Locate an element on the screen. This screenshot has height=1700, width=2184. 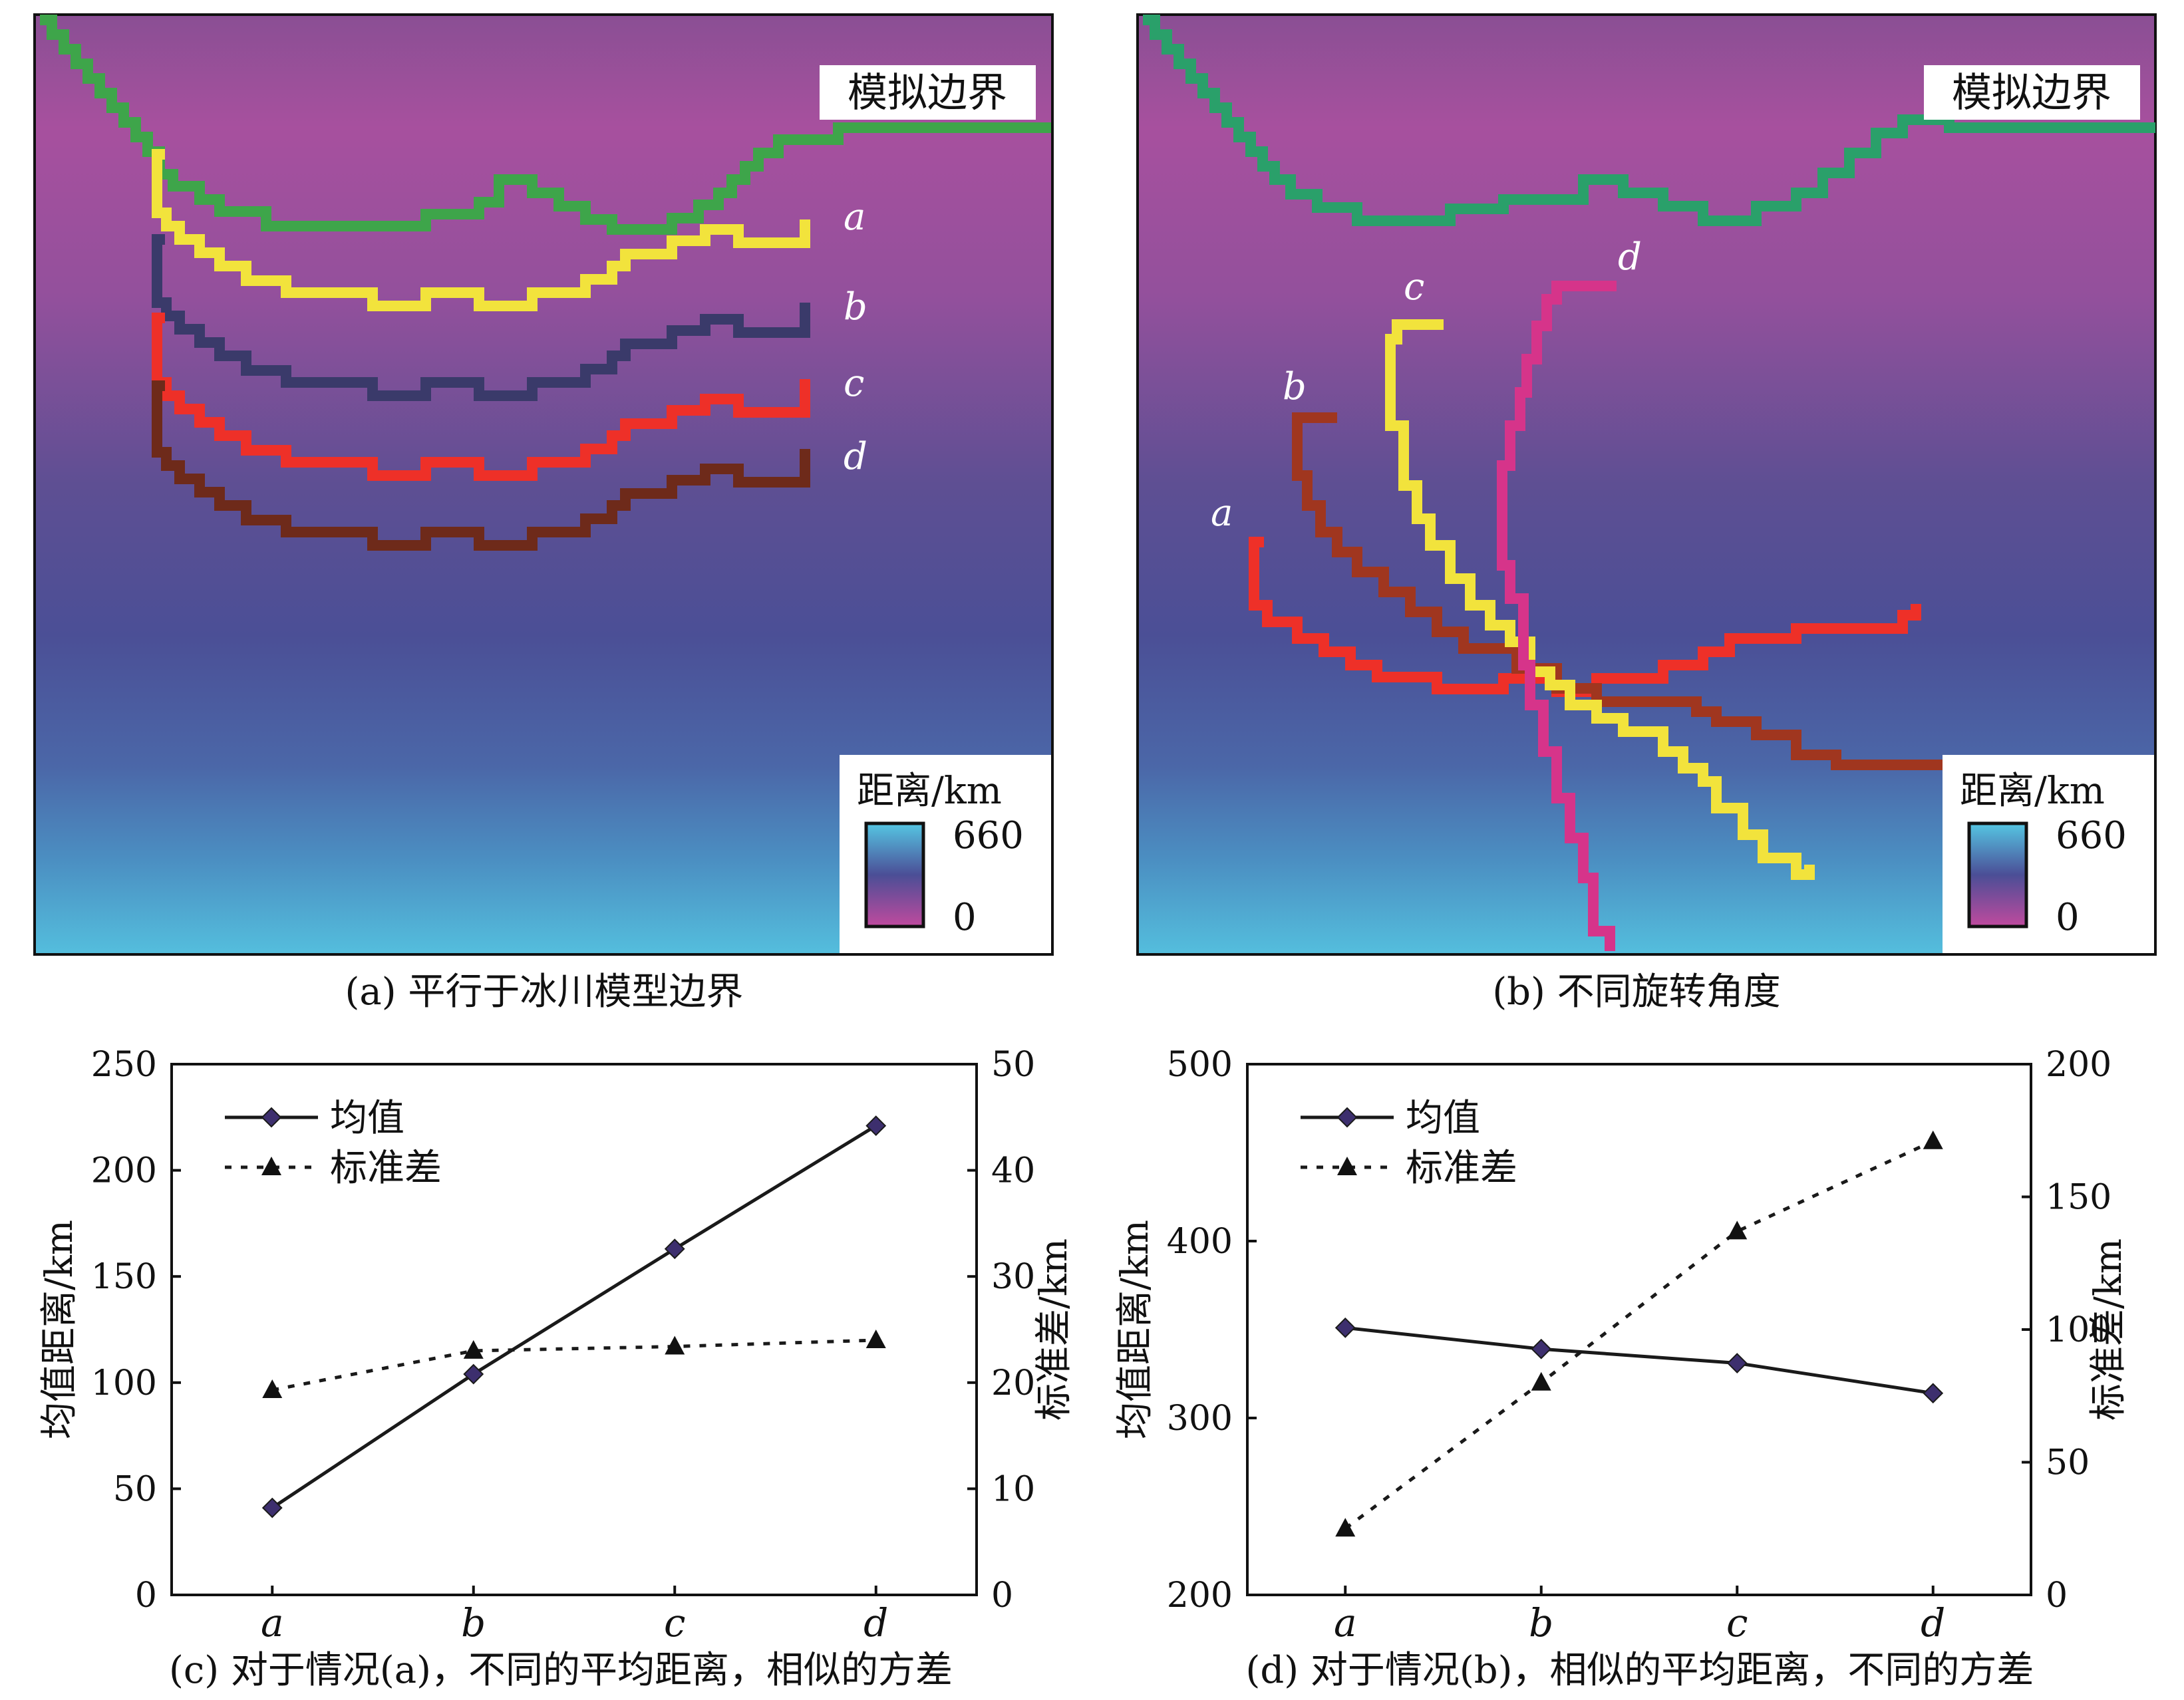
map-b-boundary-label: 模拟边界 is located at coordinates (2031, 93).